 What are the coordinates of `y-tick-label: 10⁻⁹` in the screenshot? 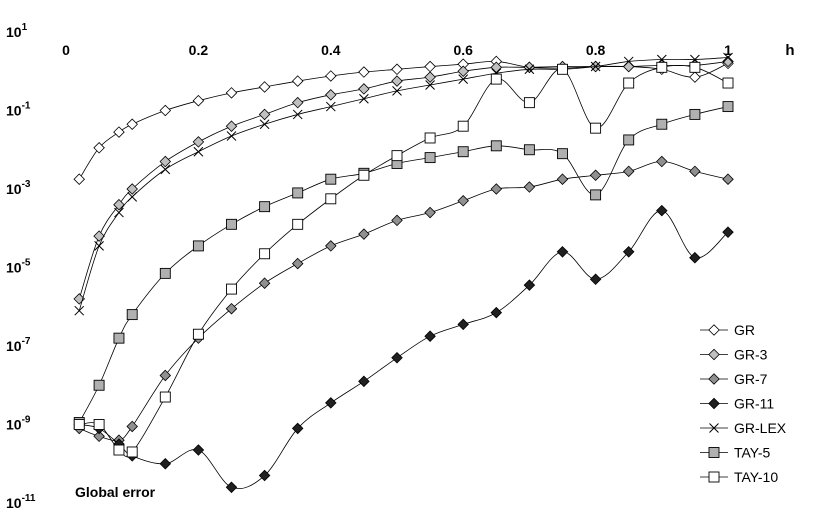 It's located at (18, 424).